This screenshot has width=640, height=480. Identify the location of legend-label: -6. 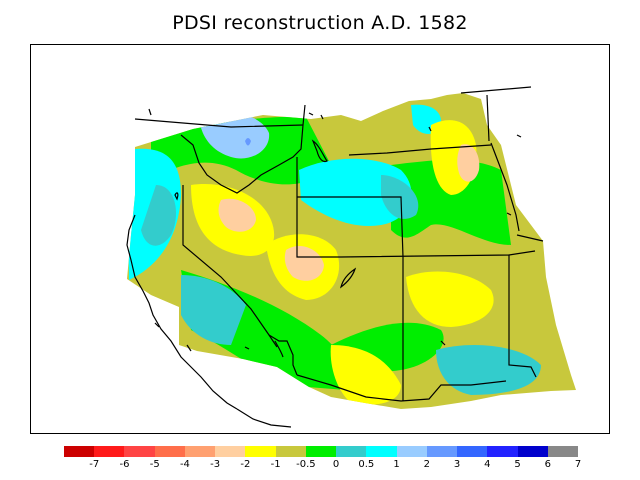
(124, 464).